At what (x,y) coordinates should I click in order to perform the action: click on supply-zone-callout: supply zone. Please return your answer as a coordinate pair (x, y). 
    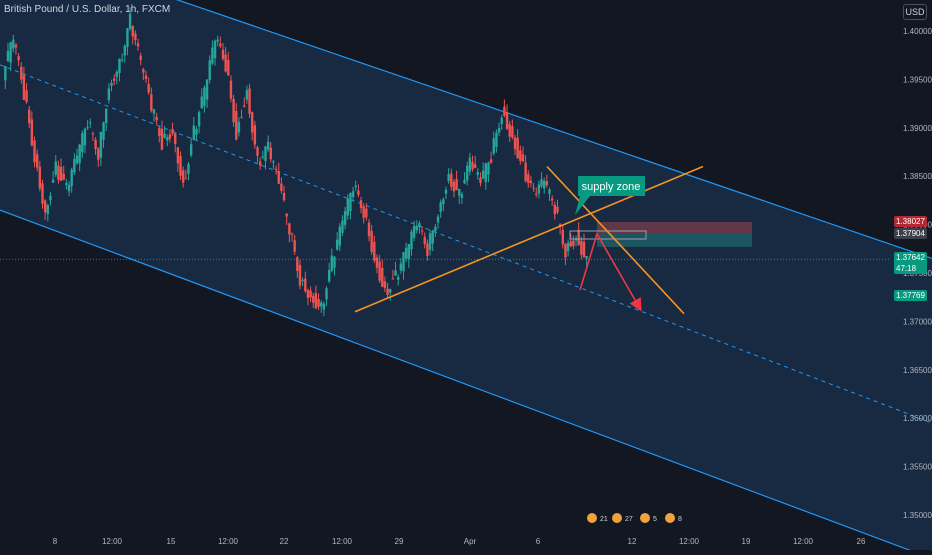
    Looking at the image, I should click on (610, 195).